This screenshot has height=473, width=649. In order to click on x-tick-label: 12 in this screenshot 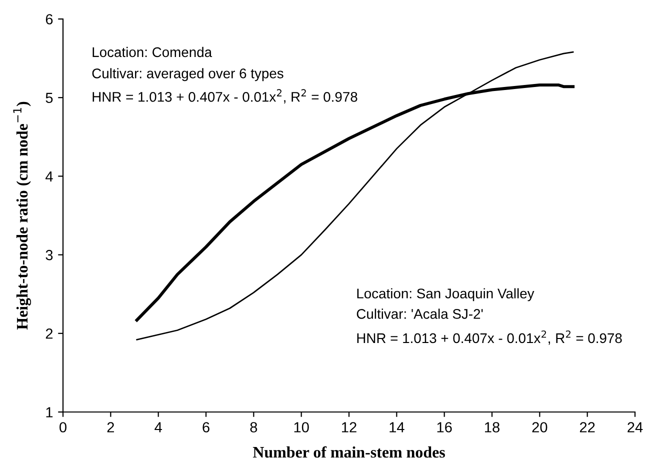, I will do `click(349, 427)`.